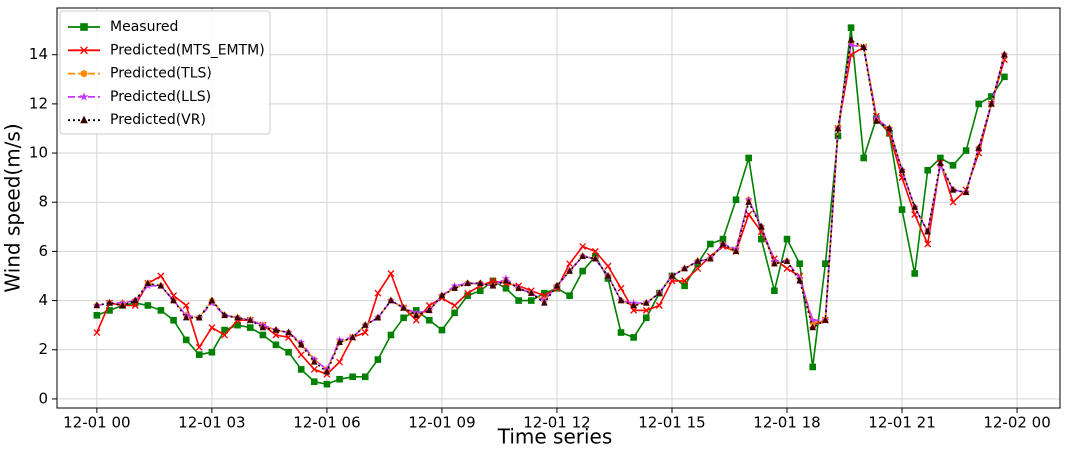 Image resolution: width=1067 pixels, height=451 pixels. I want to click on y-tick-label: 6, so click(43, 251).